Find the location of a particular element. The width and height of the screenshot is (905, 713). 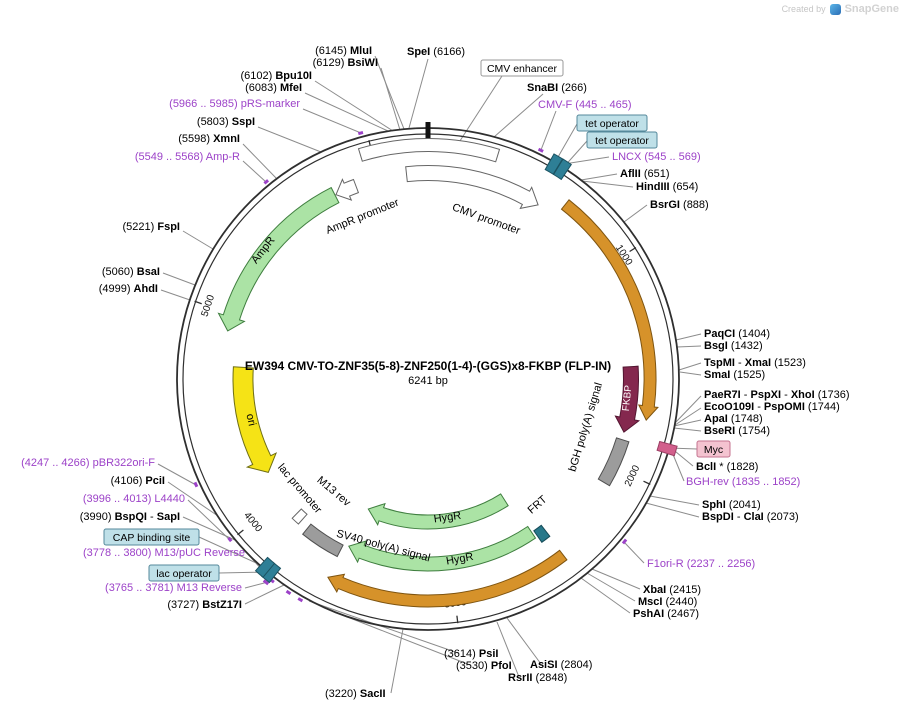

lac-operator-label: lac operator is located at coordinates (184, 574).